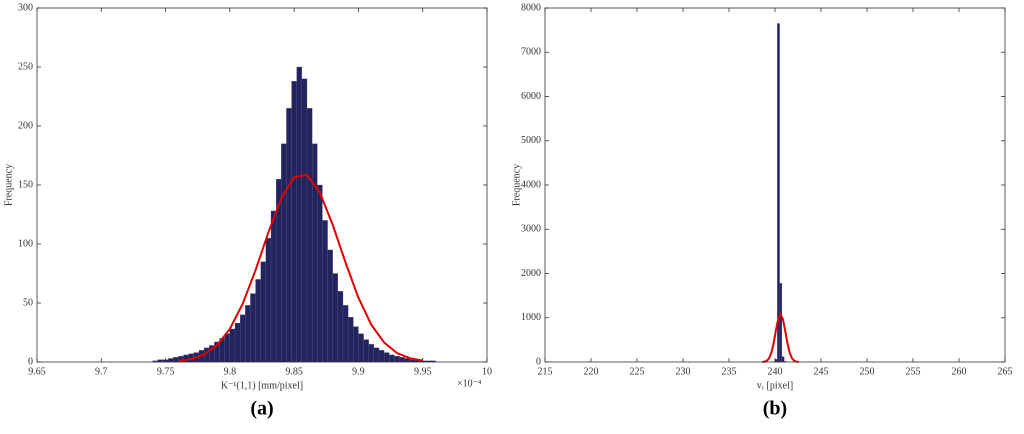  What do you see at coordinates (1005, 371) in the screenshot?
I see `x-tick-label: 265` at bounding box center [1005, 371].